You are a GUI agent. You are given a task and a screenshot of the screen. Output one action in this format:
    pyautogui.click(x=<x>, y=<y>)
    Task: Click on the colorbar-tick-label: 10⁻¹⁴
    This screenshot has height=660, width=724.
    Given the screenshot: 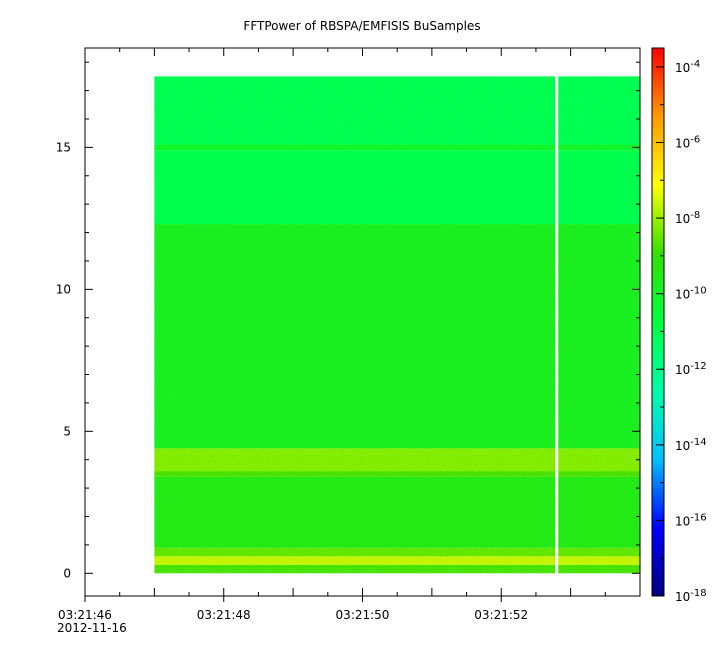 What is the action you would take?
    pyautogui.click(x=691, y=445)
    